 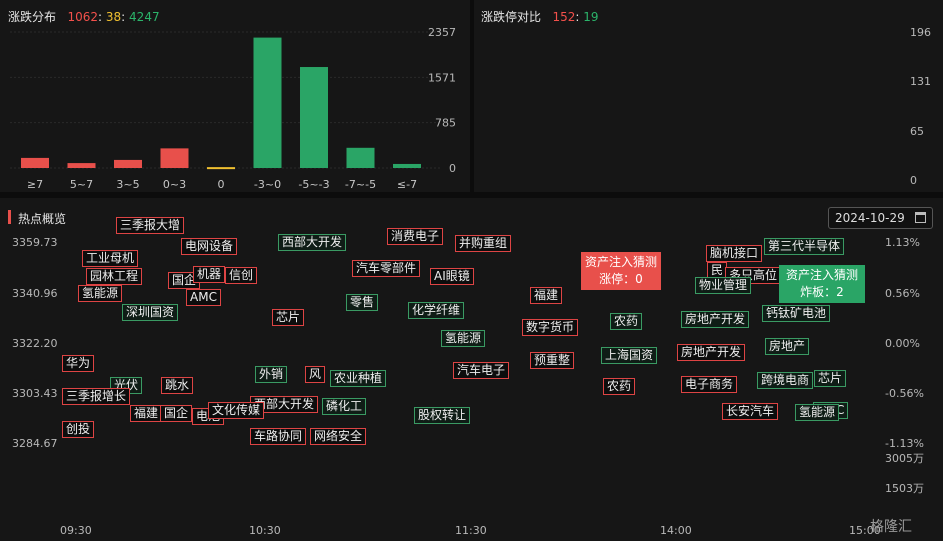 What do you see at coordinates (787, 346) in the screenshot?
I see `hot-topic-tag: 房地产` at bounding box center [787, 346].